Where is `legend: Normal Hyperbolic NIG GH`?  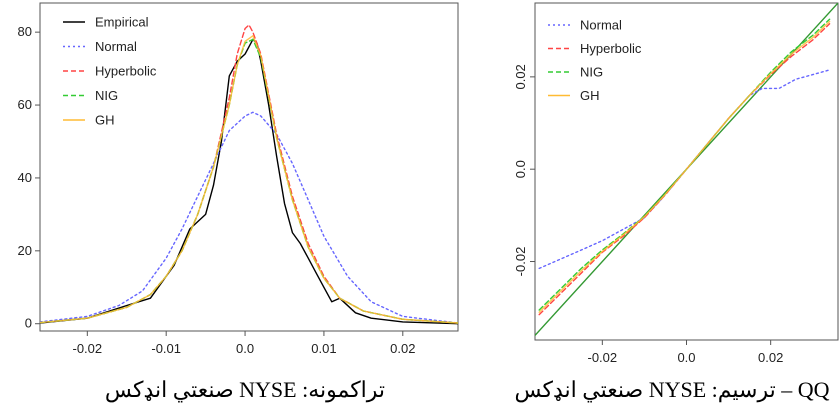 legend: Normal Hyperbolic NIG GH is located at coordinates (595, 60).